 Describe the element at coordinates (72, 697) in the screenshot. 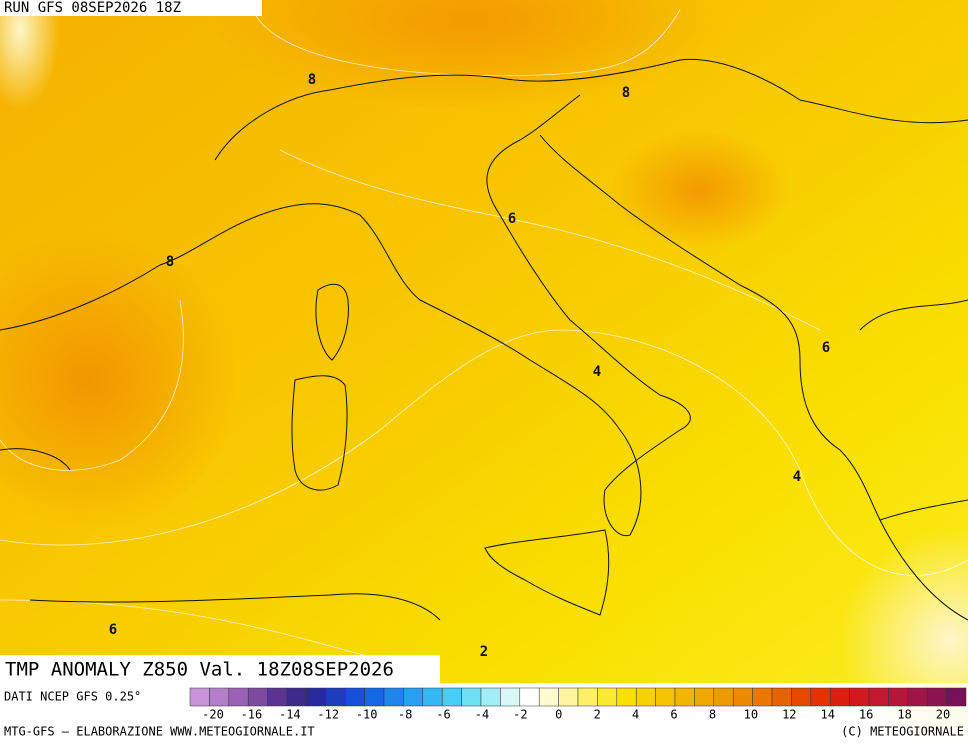

I see `data-source: DATI NCEP GFS 0.25°` at that location.